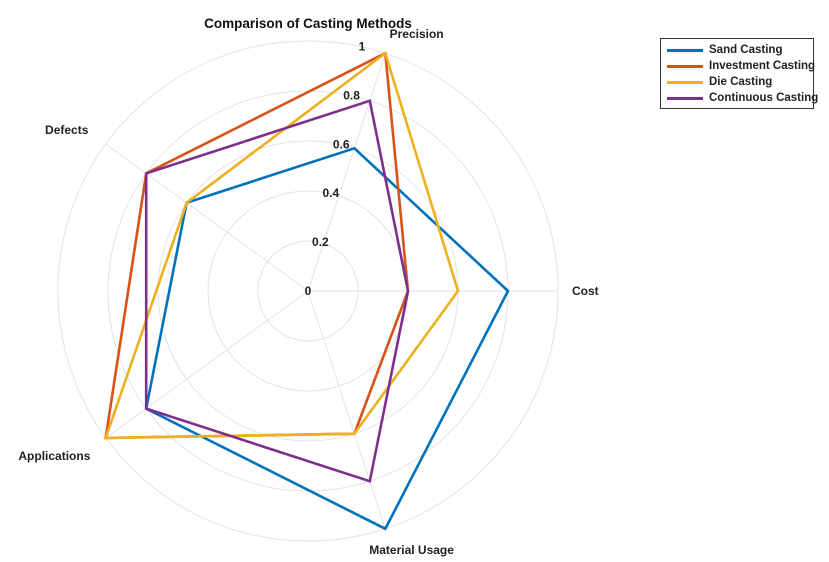 This screenshot has width=829, height=562. I want to click on legend-item-sand-casting: Sand Casting, so click(737, 50).